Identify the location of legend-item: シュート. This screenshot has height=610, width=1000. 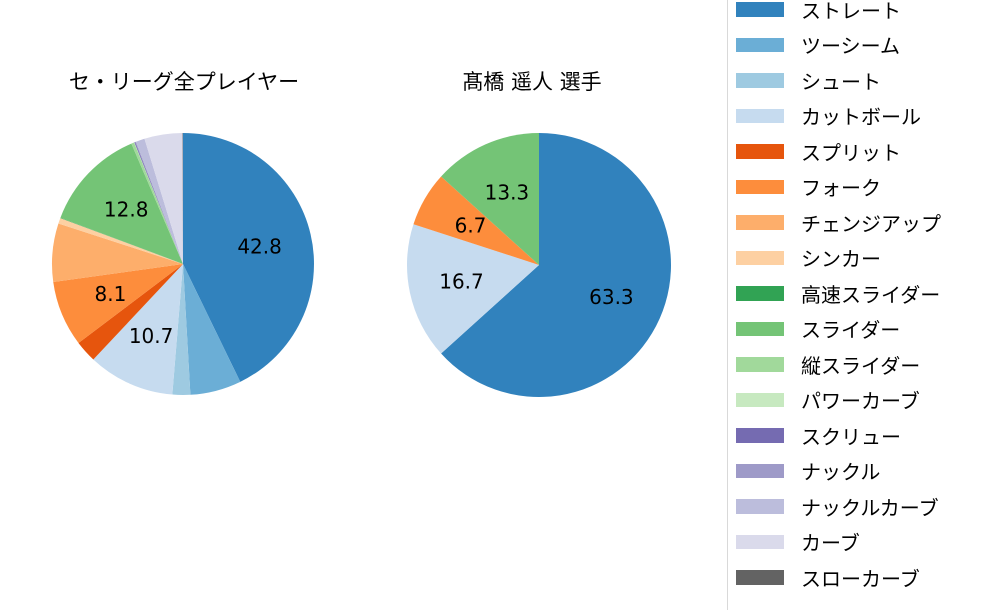
(864, 81).